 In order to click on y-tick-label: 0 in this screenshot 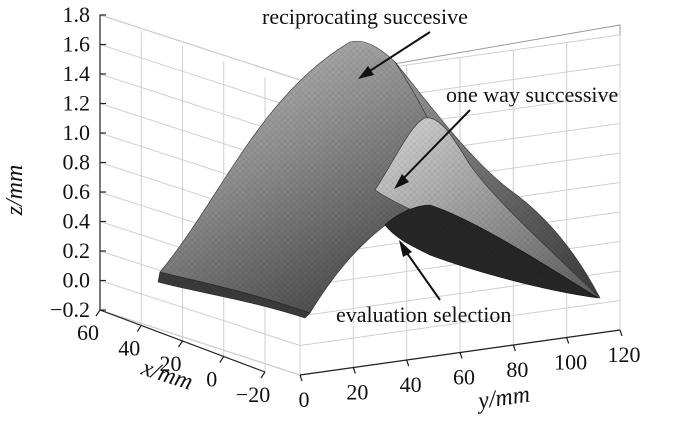, I will do `click(304, 399)`.